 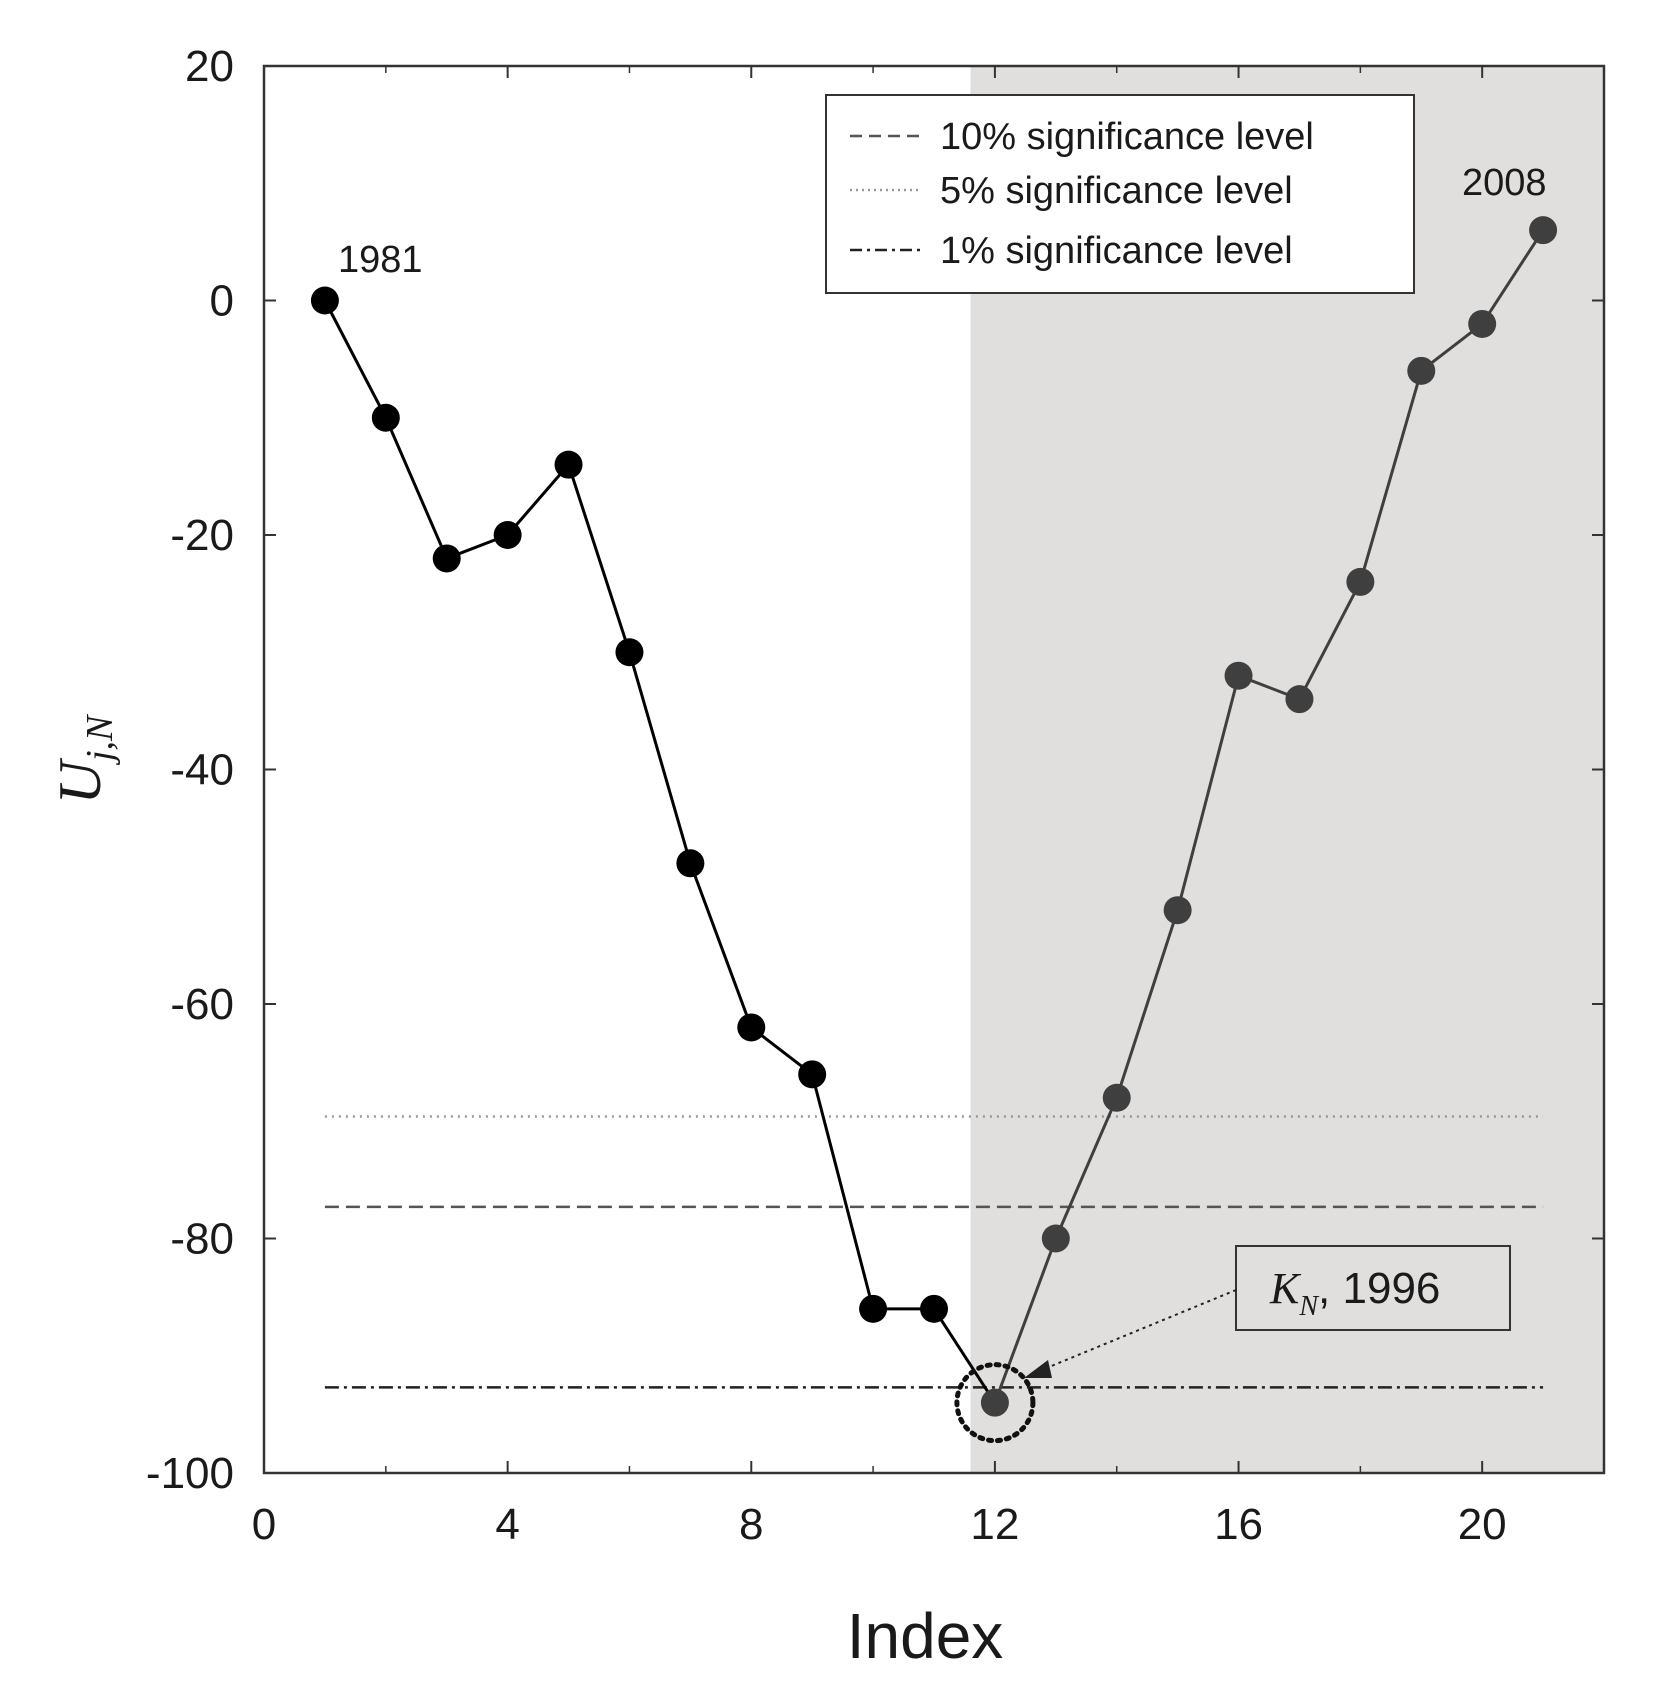 I want to click on x-tick-label: 4, so click(x=507, y=1524).